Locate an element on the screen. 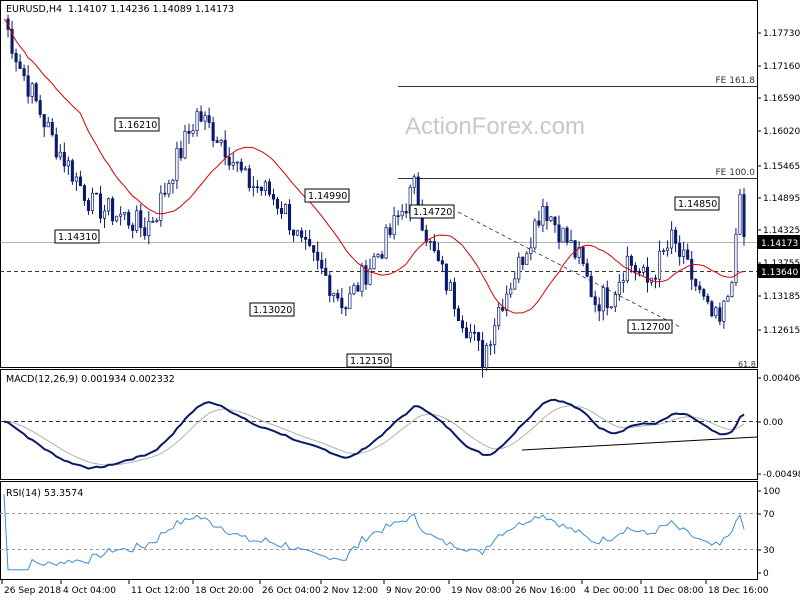  time-axis-label: 26 Oct 04:00 is located at coordinates (291, 591).